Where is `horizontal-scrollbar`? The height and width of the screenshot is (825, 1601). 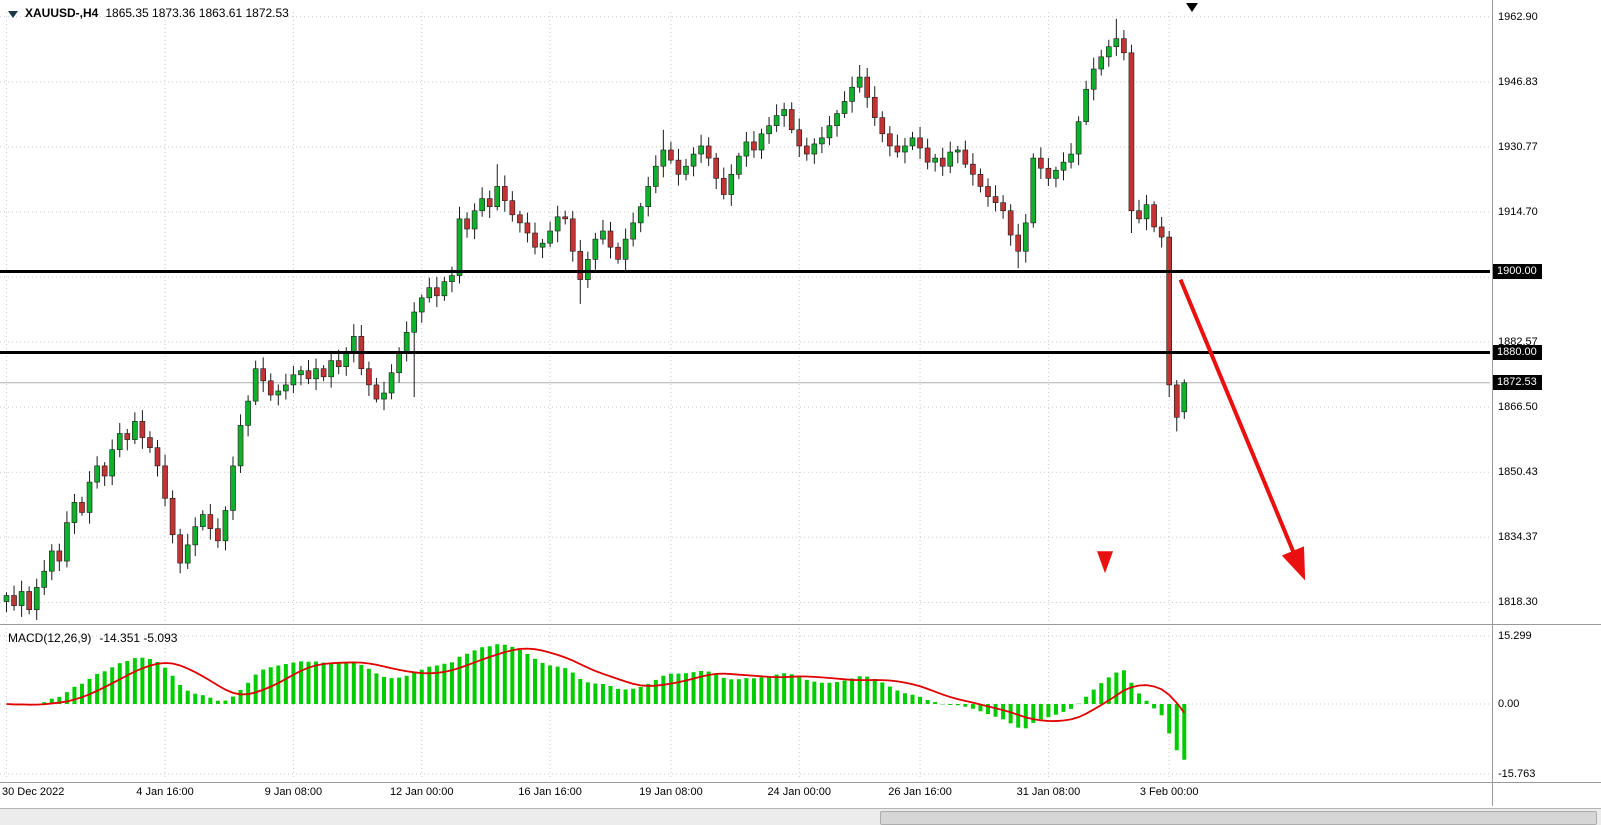 horizontal-scrollbar is located at coordinates (800, 816).